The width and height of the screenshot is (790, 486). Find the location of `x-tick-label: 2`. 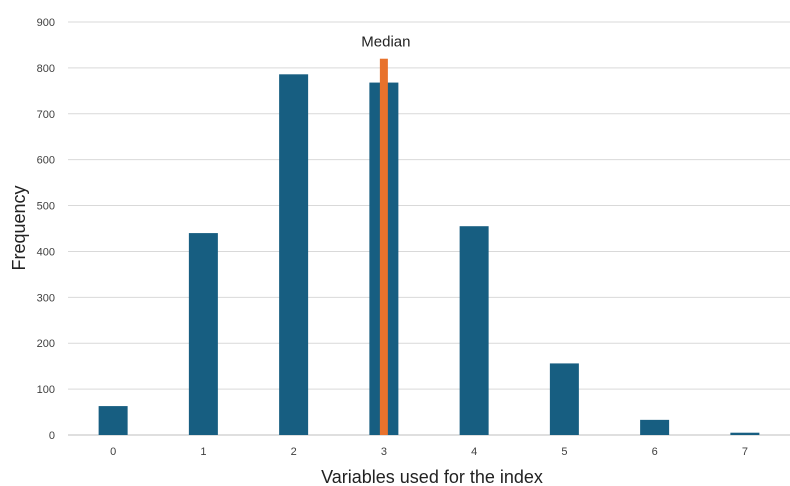

x-tick-label: 2 is located at coordinates (294, 452).